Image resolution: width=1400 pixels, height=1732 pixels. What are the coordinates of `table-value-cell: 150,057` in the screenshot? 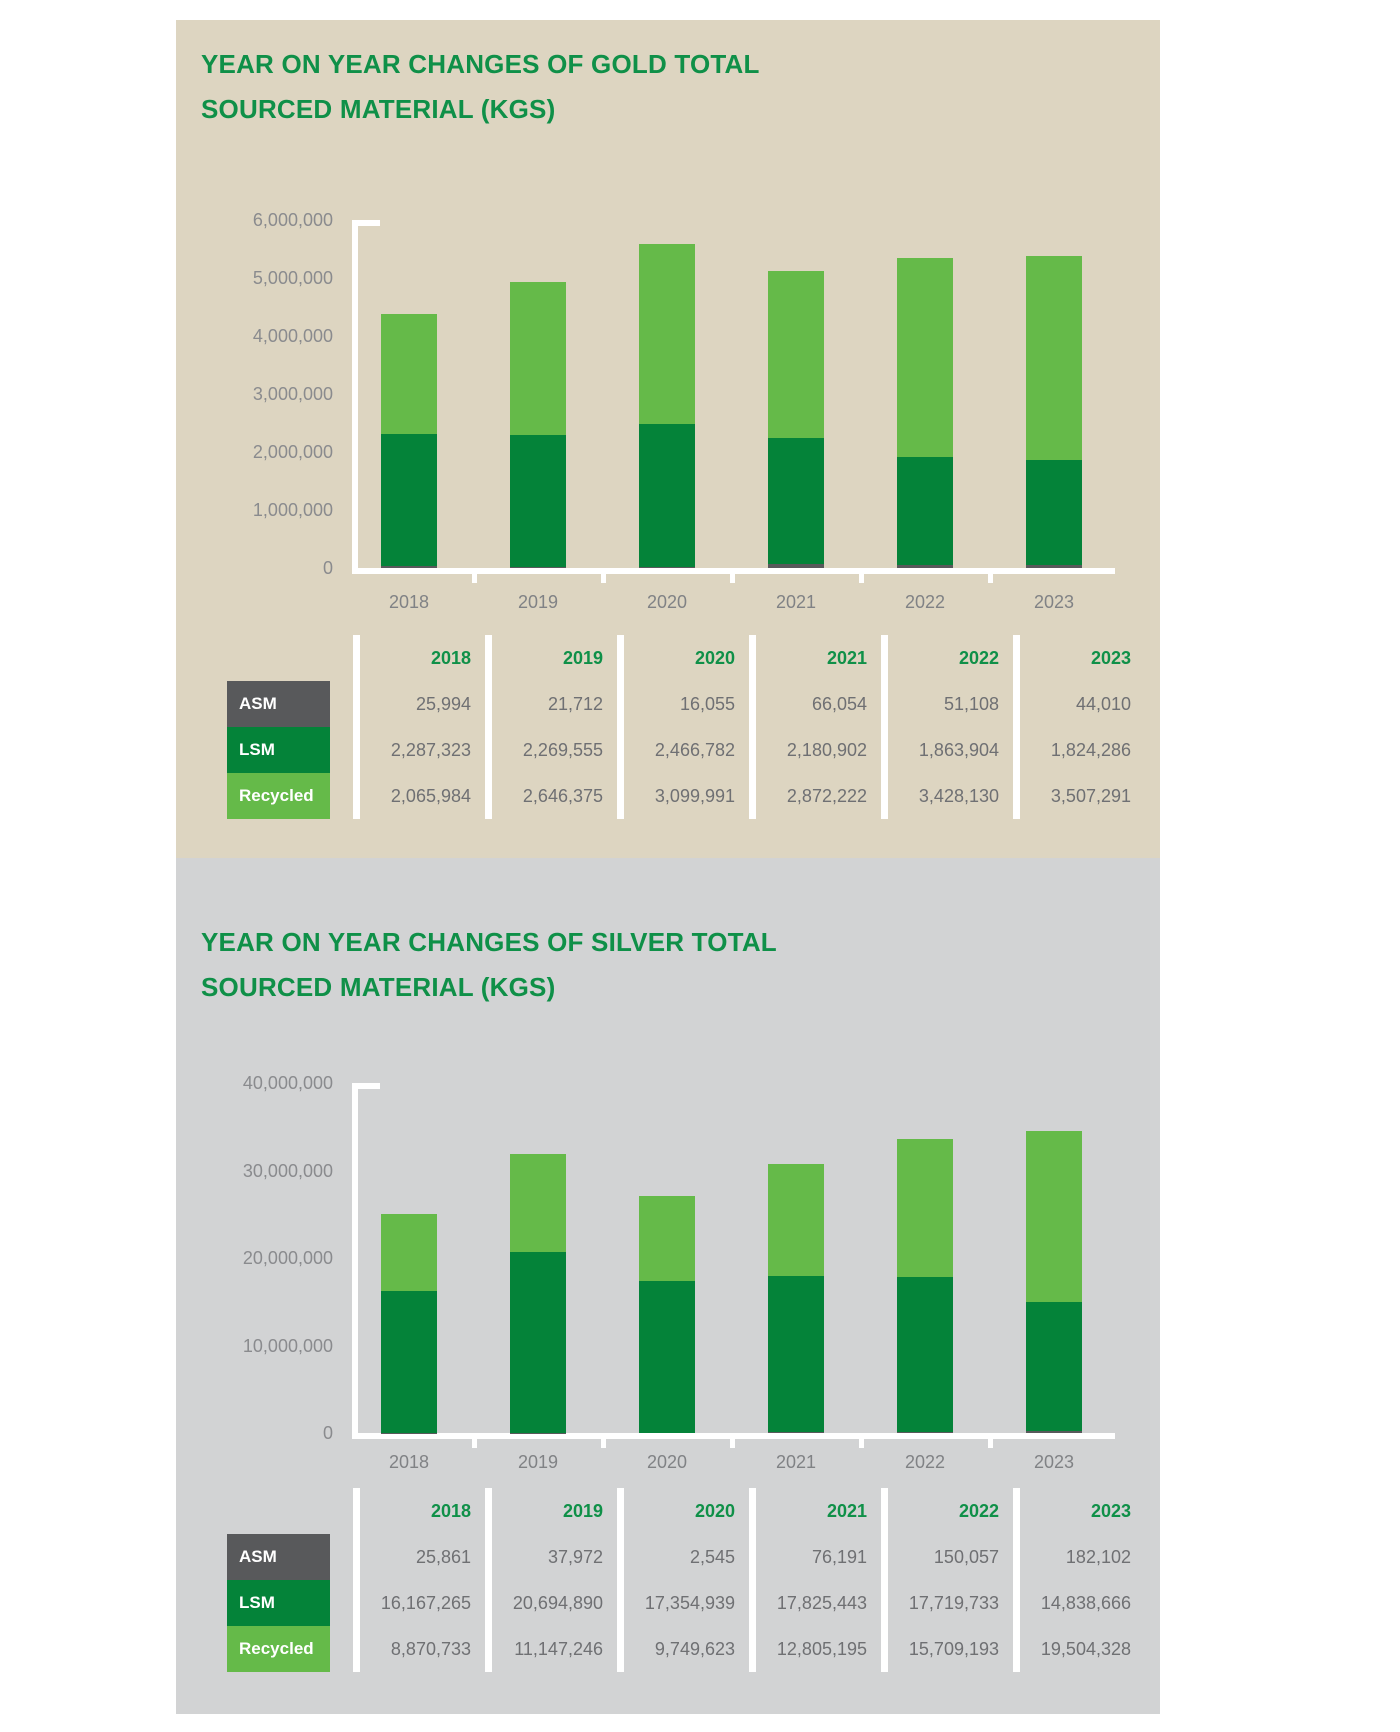 It's located at (966, 1557).